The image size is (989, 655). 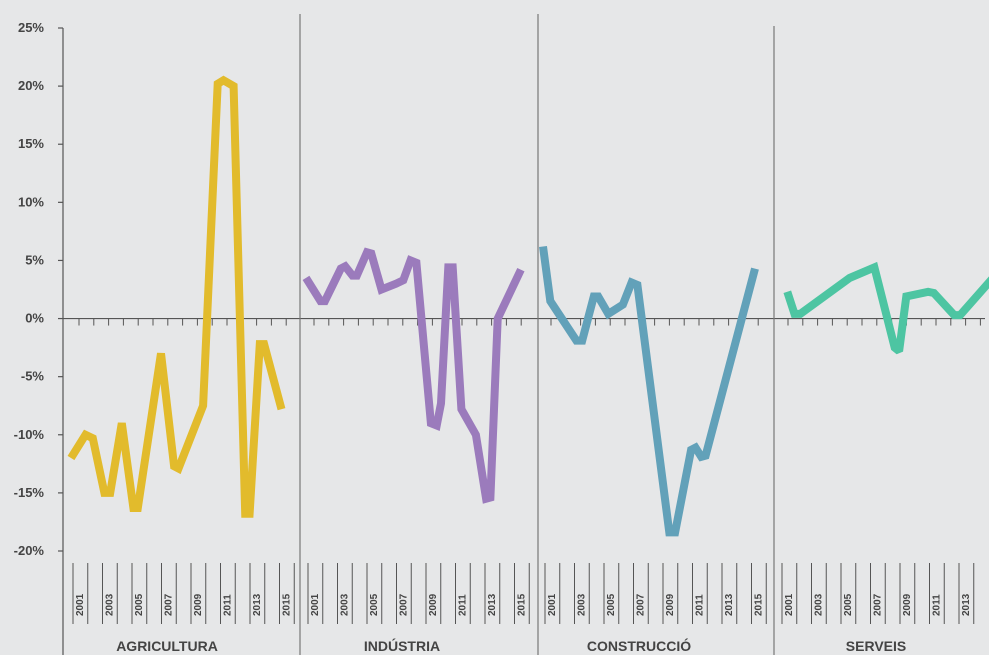 I want to click on panel-label: AGRICULTURA, so click(x=167, y=646).